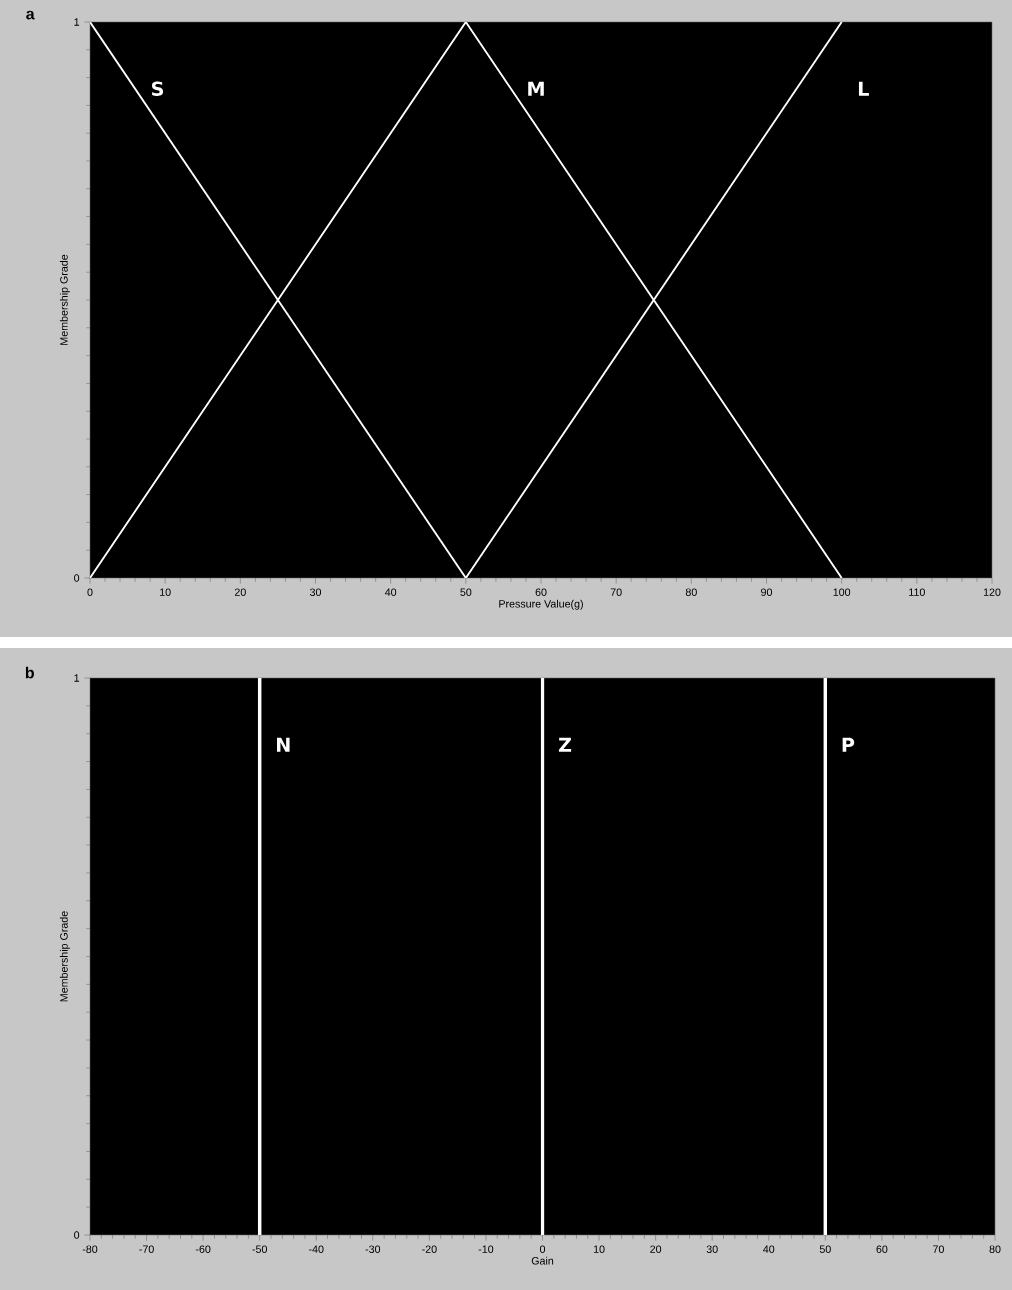 Image resolution: width=1012 pixels, height=1290 pixels. Describe the element at coordinates (373, 1249) in the screenshot. I see `x-tick-label: -30` at that location.